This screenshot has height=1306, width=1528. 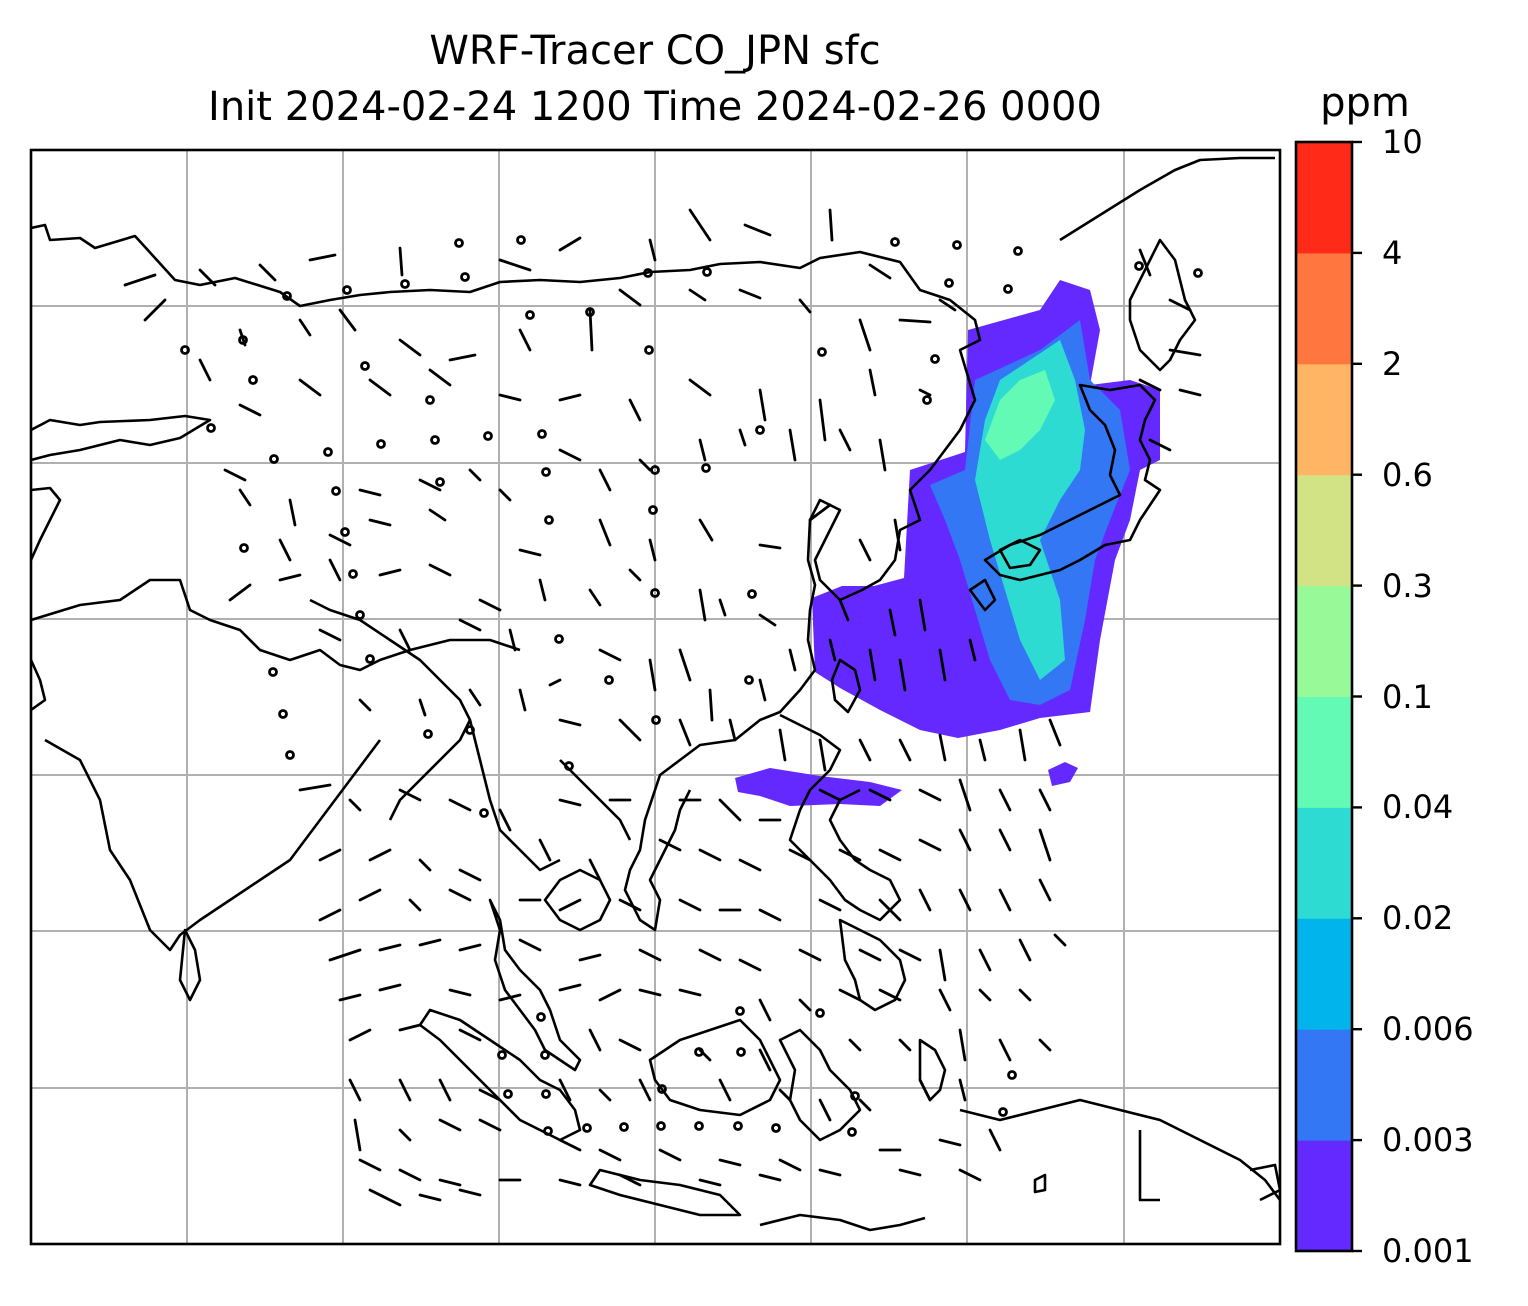 What do you see at coordinates (1407, 696) in the screenshot?
I see `colorbar-tick-label: 0.1` at bounding box center [1407, 696].